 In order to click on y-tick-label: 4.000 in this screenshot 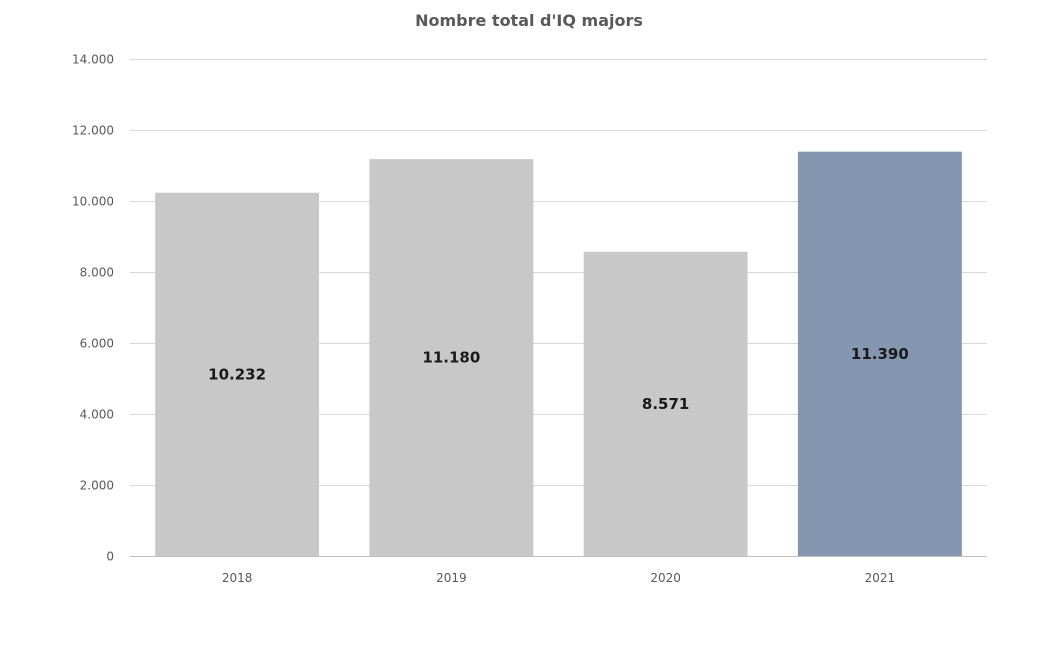, I will do `click(97, 415)`.